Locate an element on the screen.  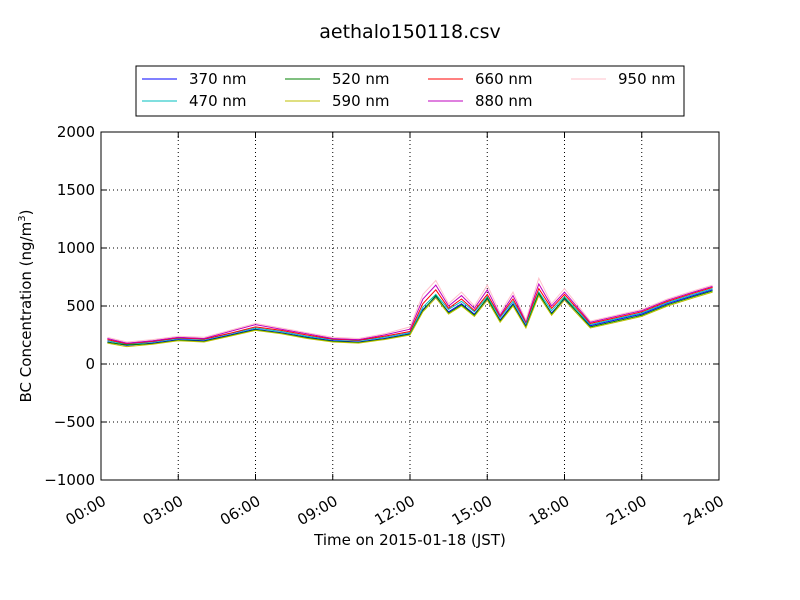
x-tick-label: 09:00 is located at coordinates (317, 510).